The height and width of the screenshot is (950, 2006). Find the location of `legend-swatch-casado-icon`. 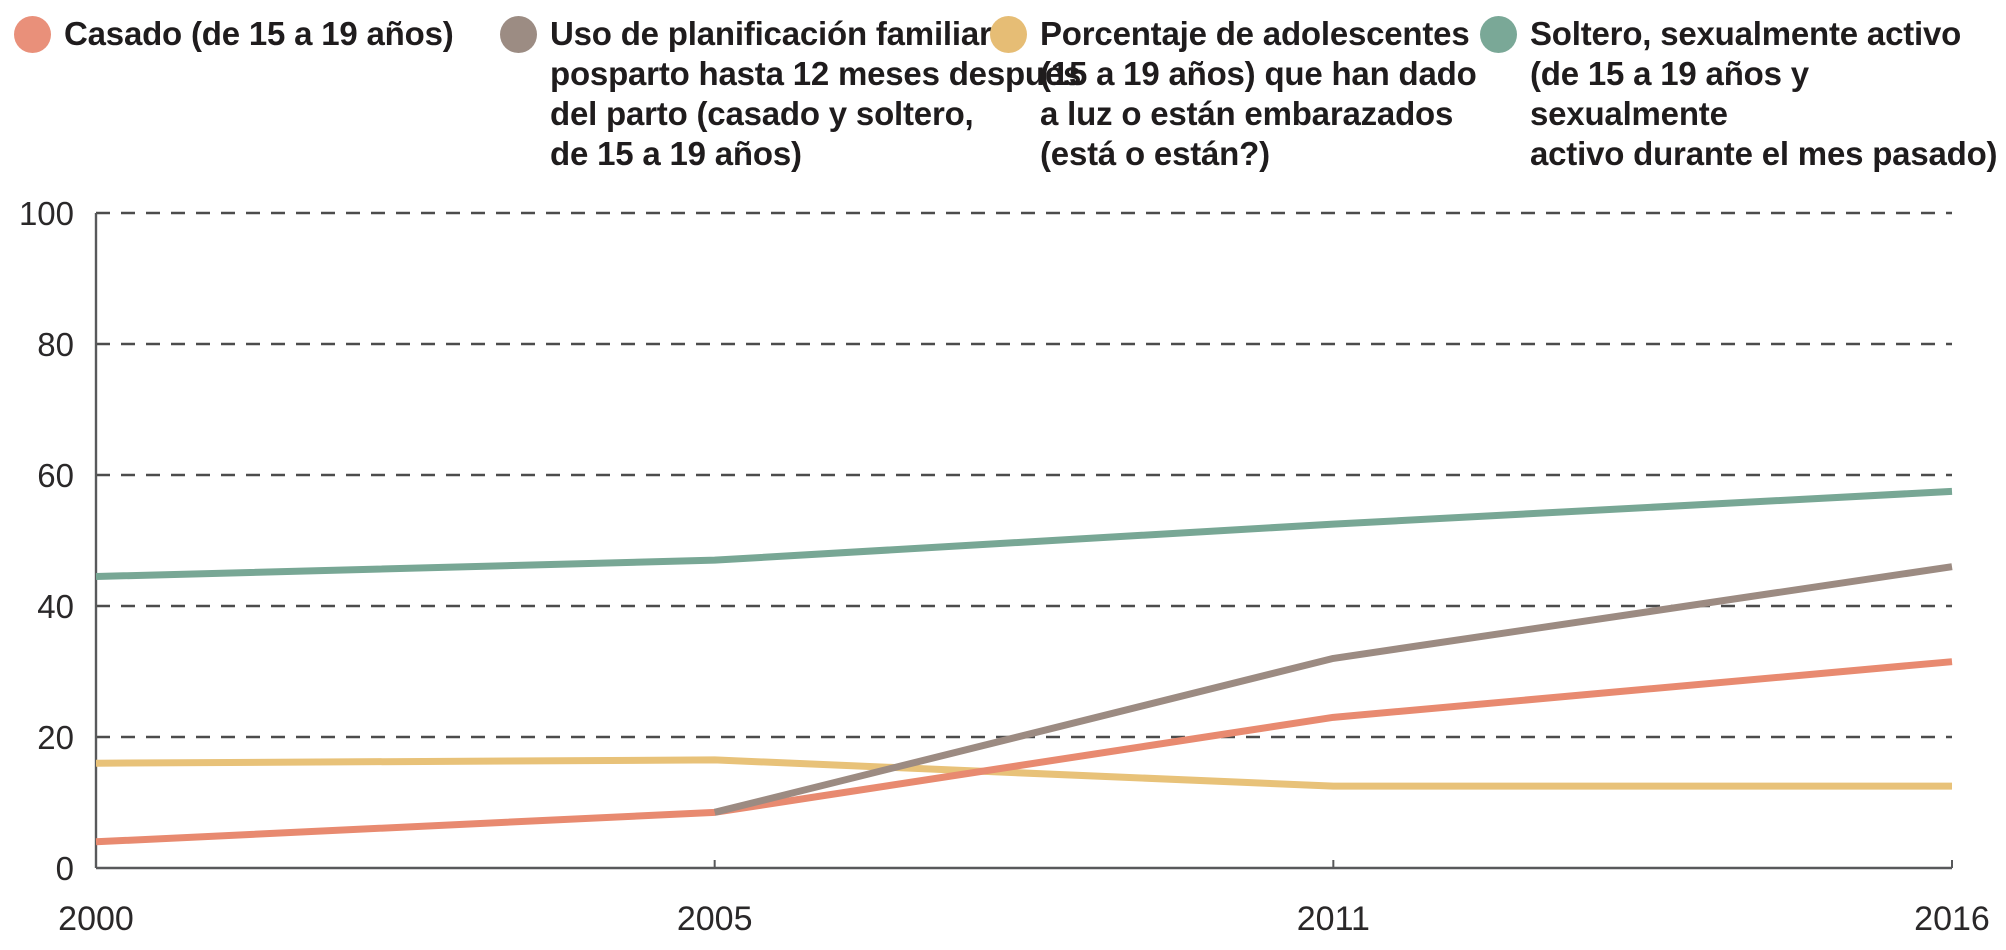

legend-swatch-casado-icon is located at coordinates (32, 34).